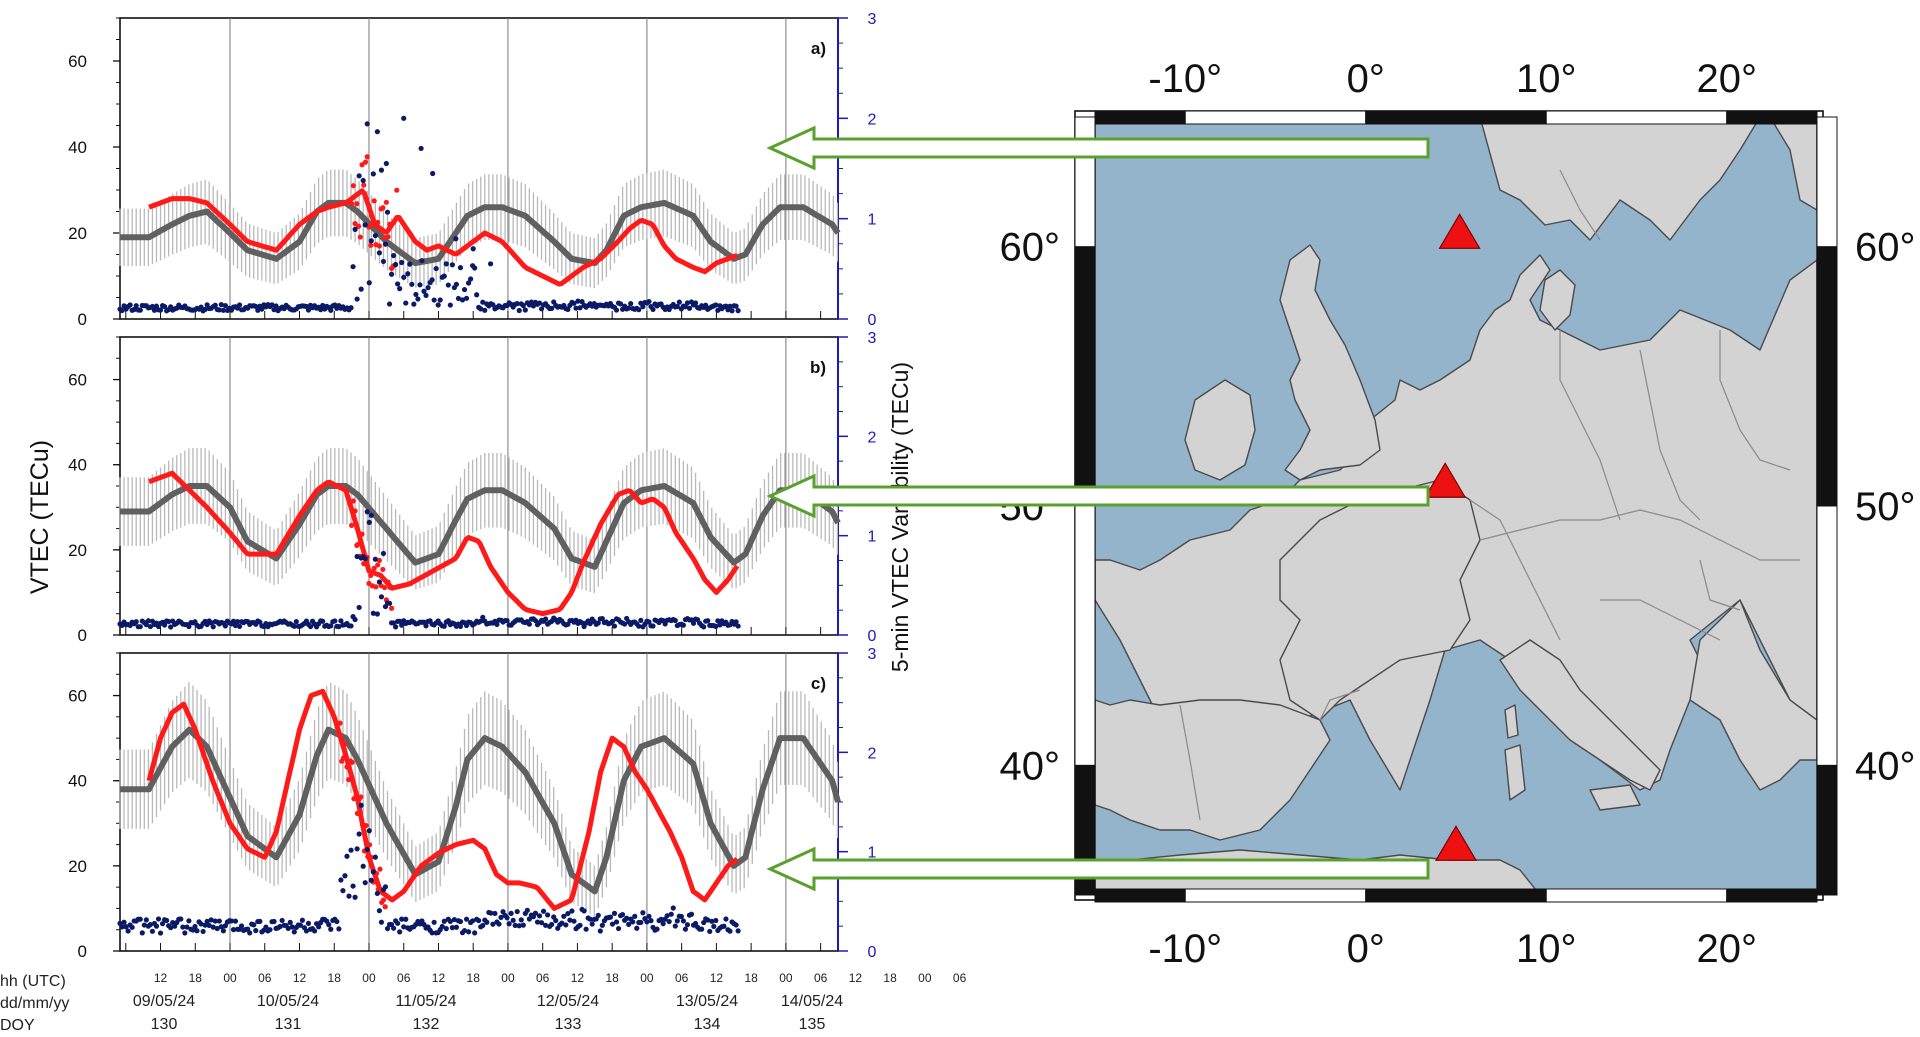  I want to click on date-label: 14/05/24, so click(812, 1001).